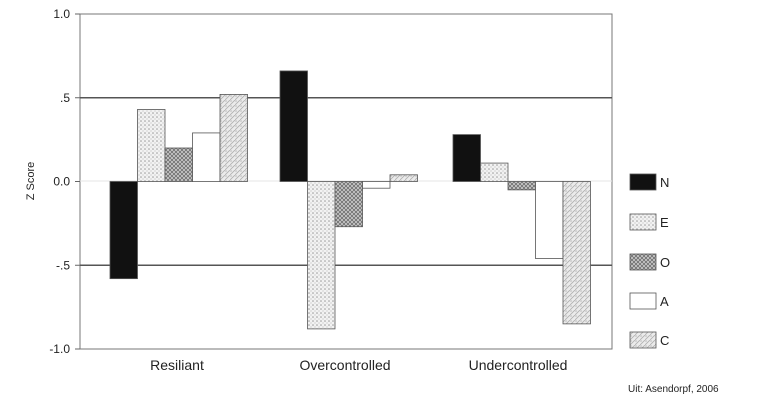 The image size is (774, 403). What do you see at coordinates (63, 265) in the screenshot?
I see `y-tick-label: -.5` at bounding box center [63, 265].